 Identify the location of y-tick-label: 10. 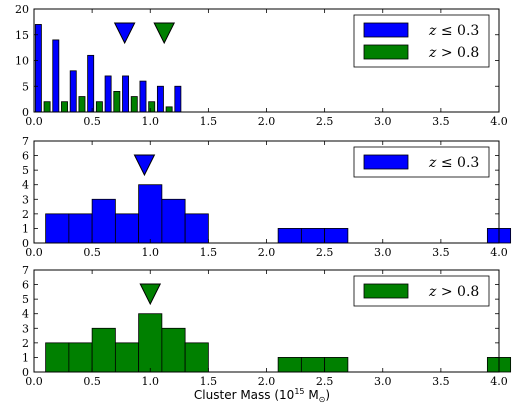
(22, 61).